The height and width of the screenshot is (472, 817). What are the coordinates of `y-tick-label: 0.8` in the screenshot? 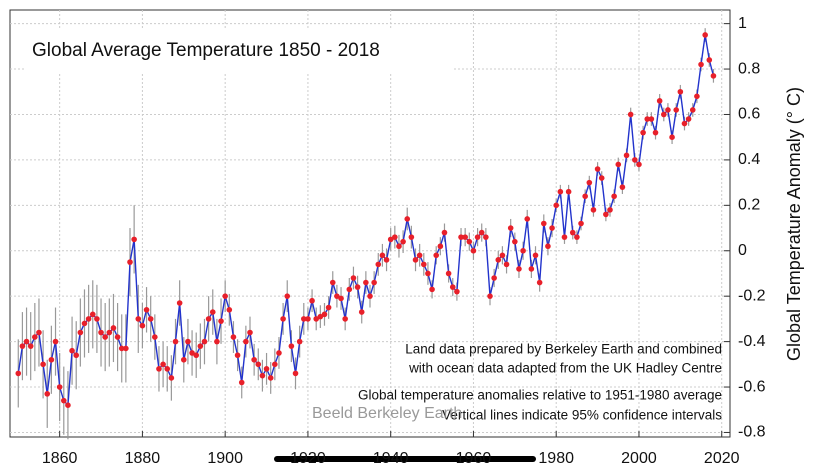 It's located at (749, 68).